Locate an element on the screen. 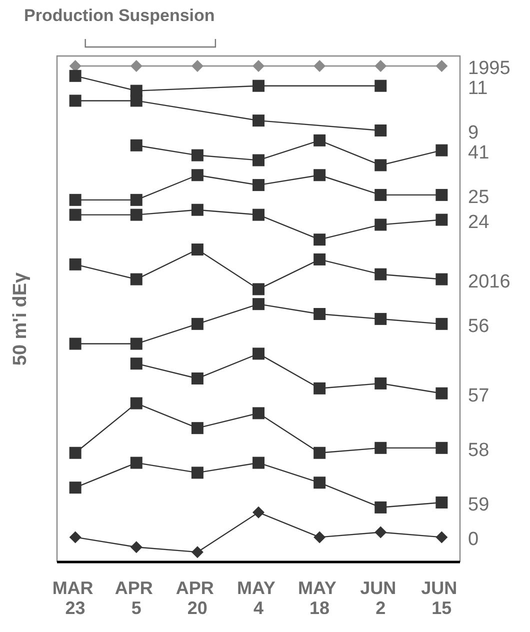  text: 11 is located at coordinates (478, 88).